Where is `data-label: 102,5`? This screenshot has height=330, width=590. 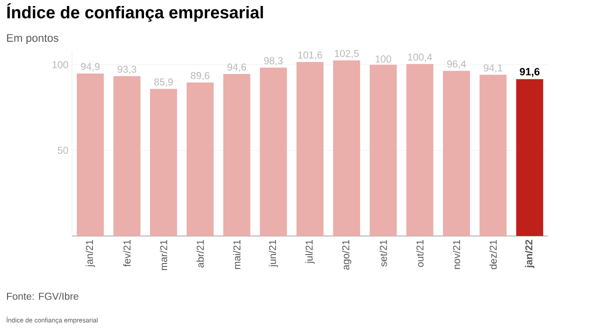
data-label: 102,5 is located at coordinates (346, 54).